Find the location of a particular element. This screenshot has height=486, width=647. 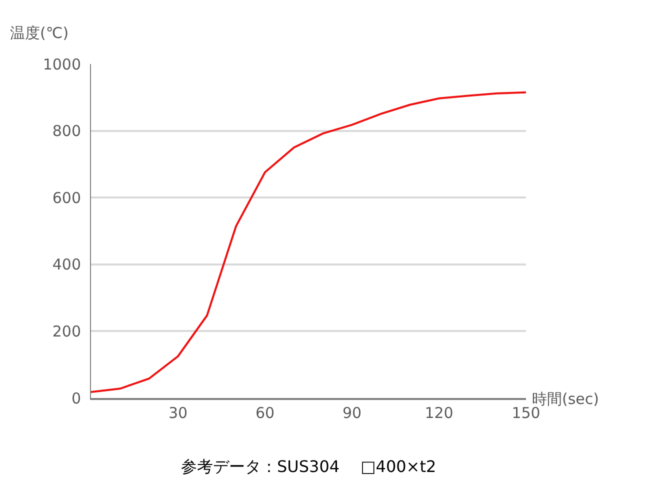

y-tick-label: 800 is located at coordinates (66, 131).